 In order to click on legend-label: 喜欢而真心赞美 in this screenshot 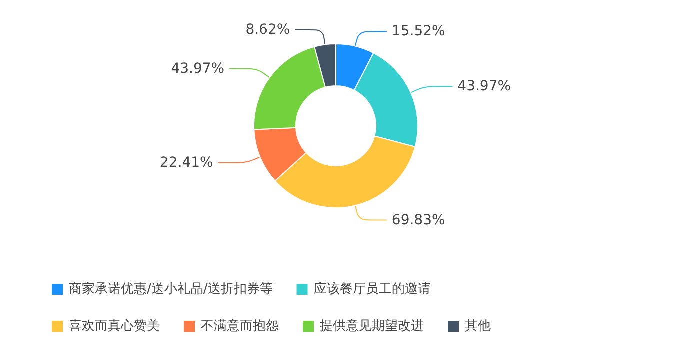, I will do `click(114, 326)`.